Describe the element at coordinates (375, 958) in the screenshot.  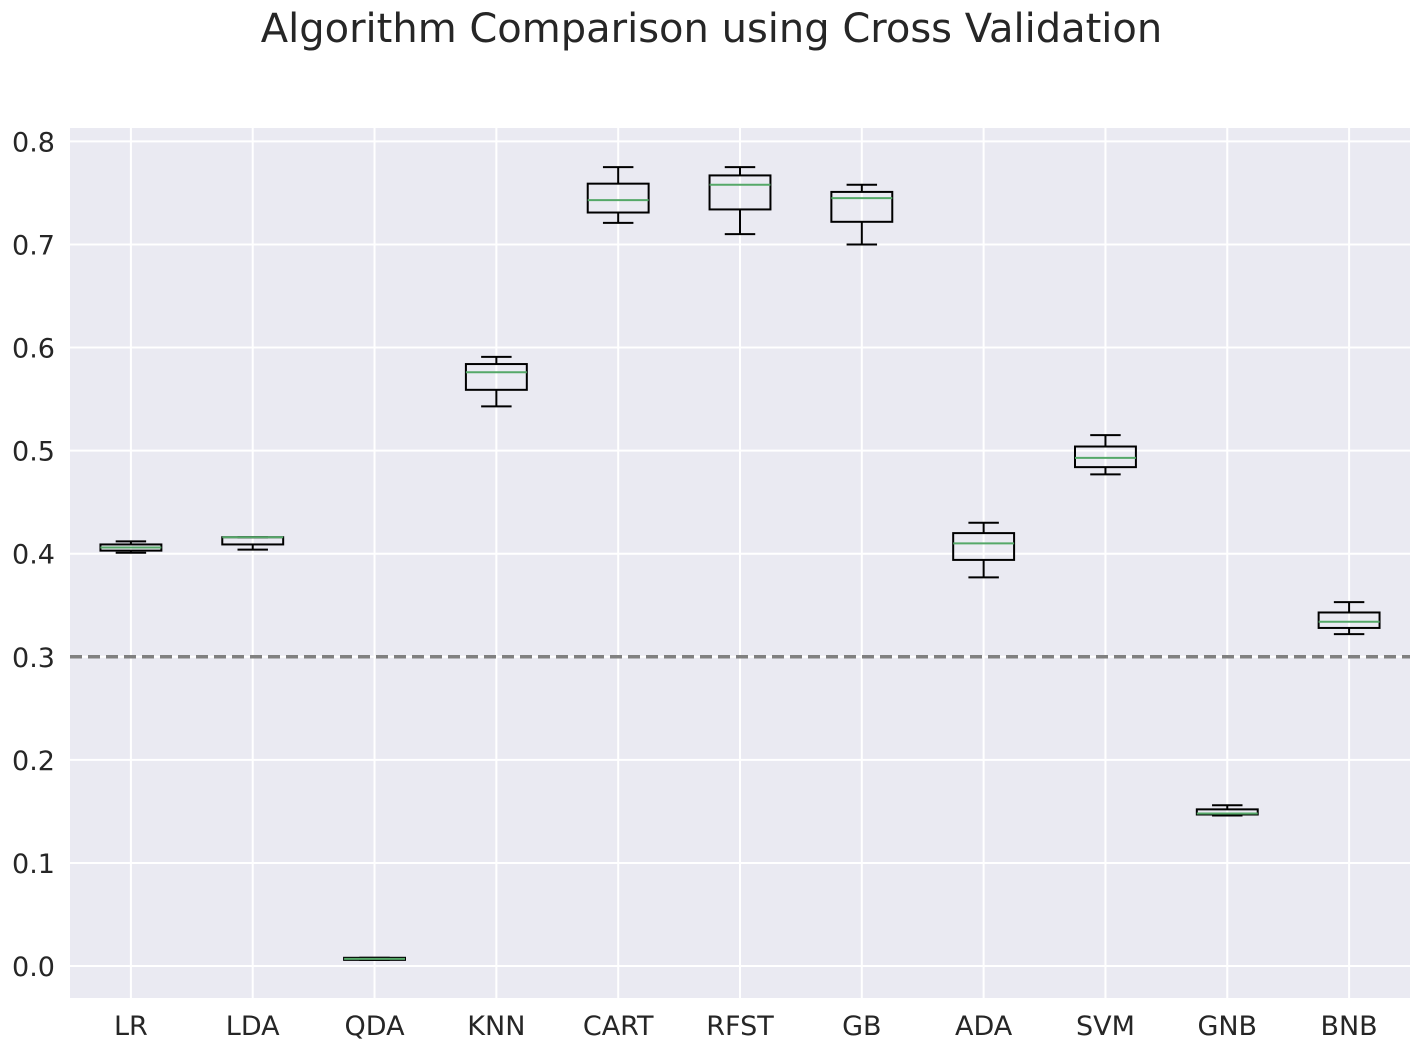
I see `box-qda` at that location.